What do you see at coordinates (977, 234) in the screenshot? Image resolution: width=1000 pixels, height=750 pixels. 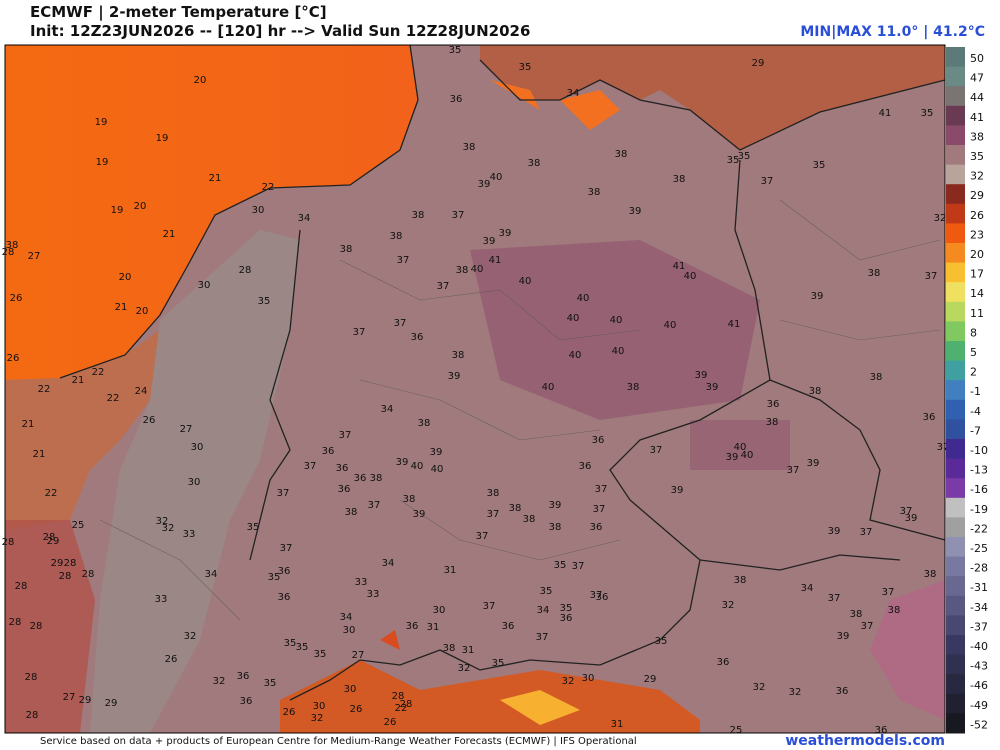 I see `colorbar-label: 23` at bounding box center [977, 234].